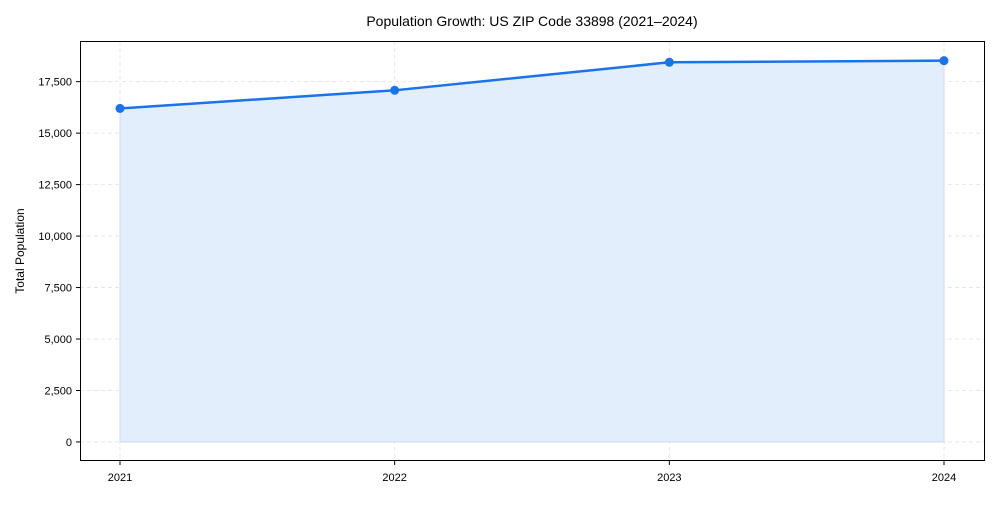  Describe the element at coordinates (55, 134) in the screenshot. I see `y-tick-label: 15,000` at that location.